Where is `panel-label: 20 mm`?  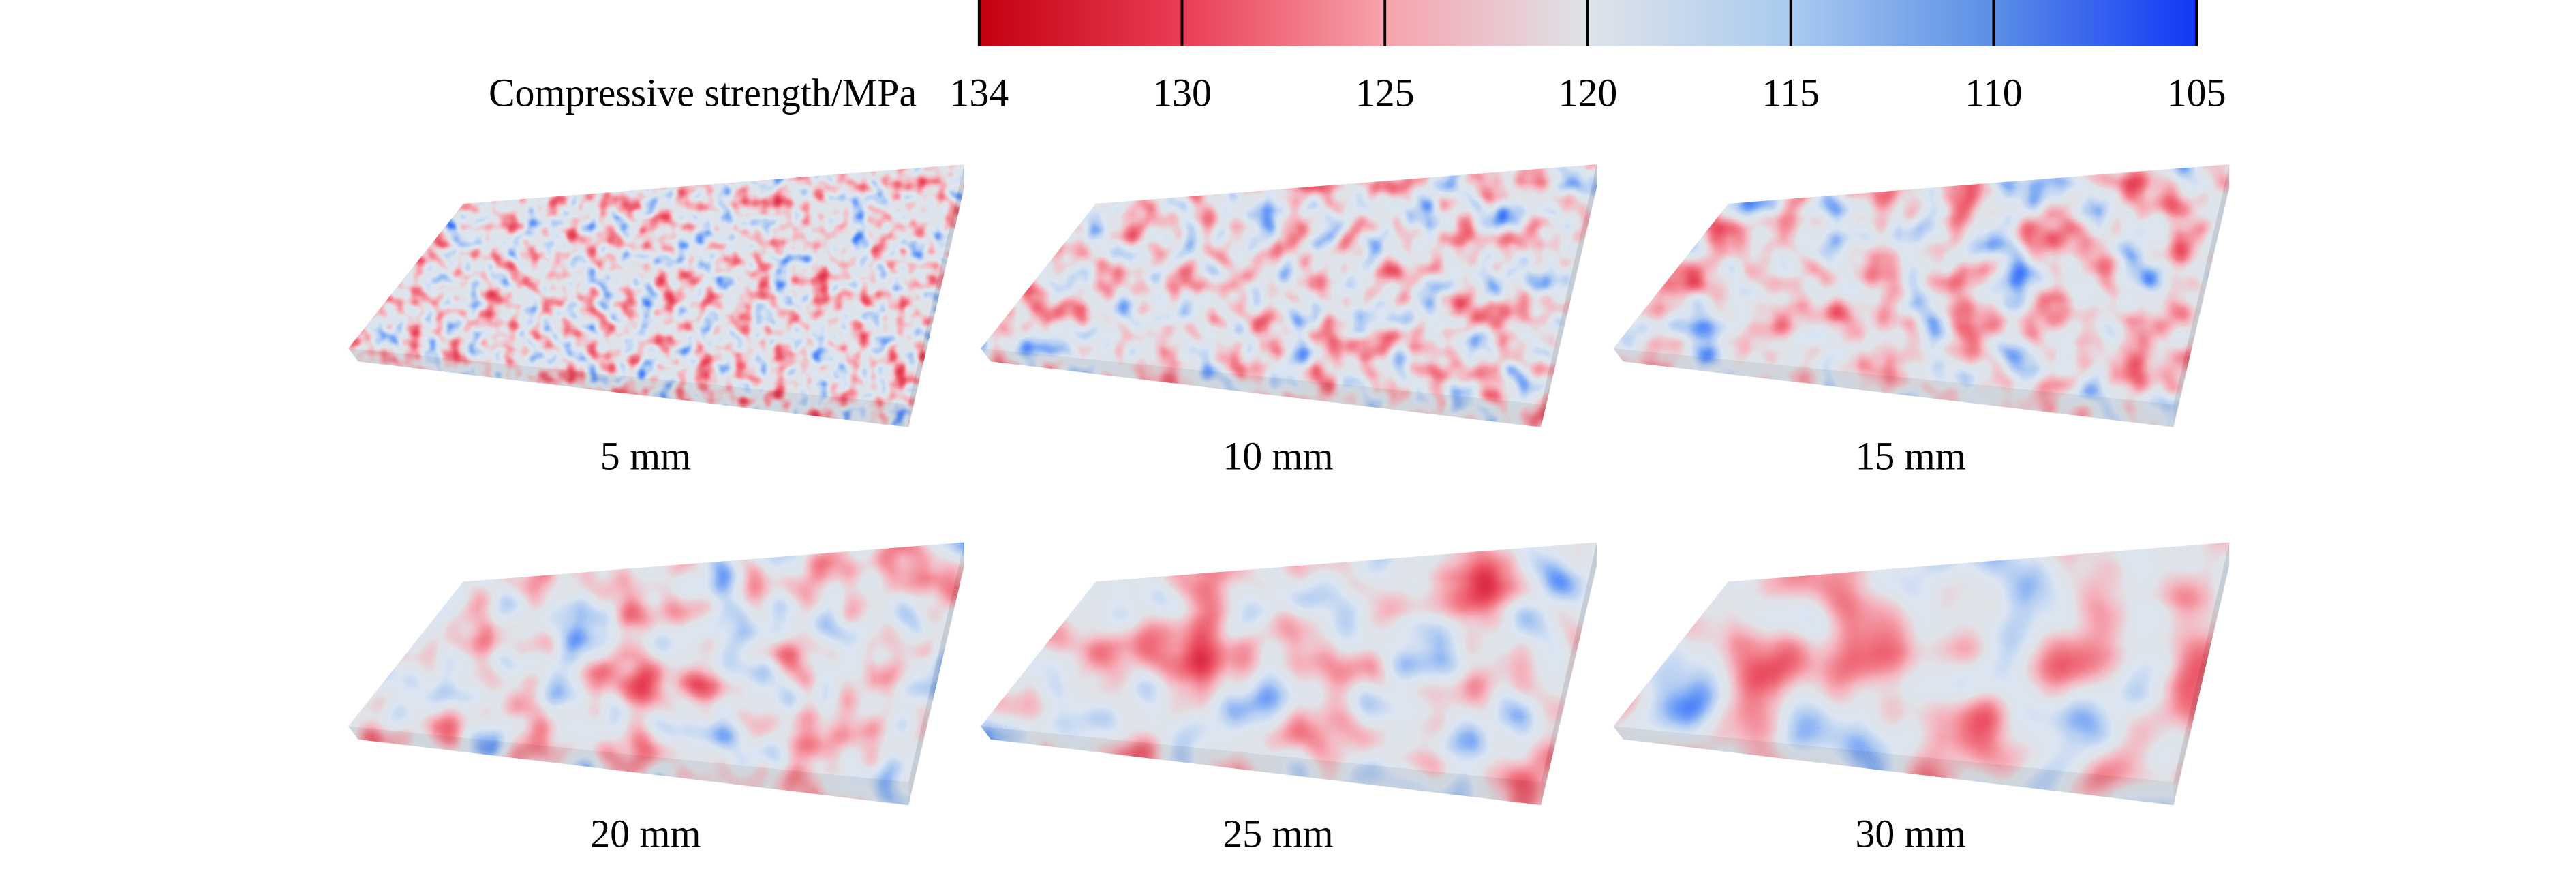 panel-label: 20 mm is located at coordinates (645, 834).